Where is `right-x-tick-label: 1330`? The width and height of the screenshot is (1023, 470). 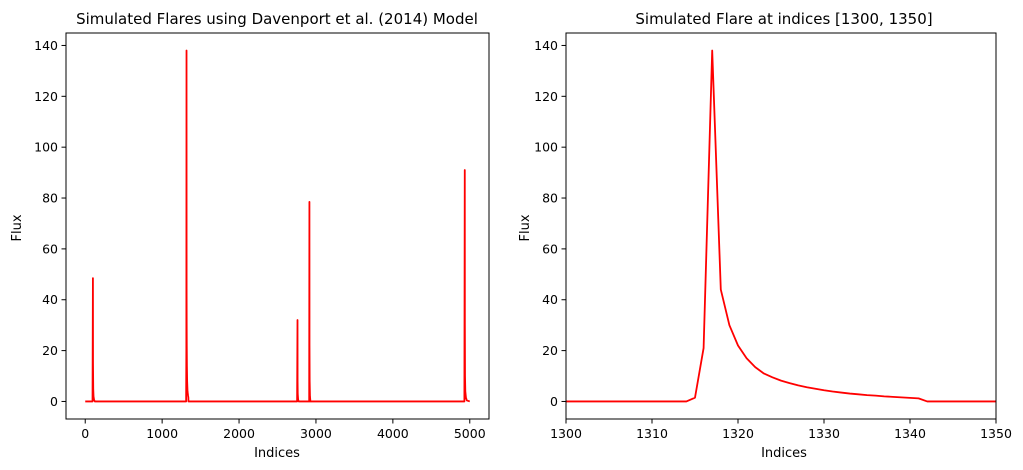
right-x-tick-label: 1330 is located at coordinates (824, 433).